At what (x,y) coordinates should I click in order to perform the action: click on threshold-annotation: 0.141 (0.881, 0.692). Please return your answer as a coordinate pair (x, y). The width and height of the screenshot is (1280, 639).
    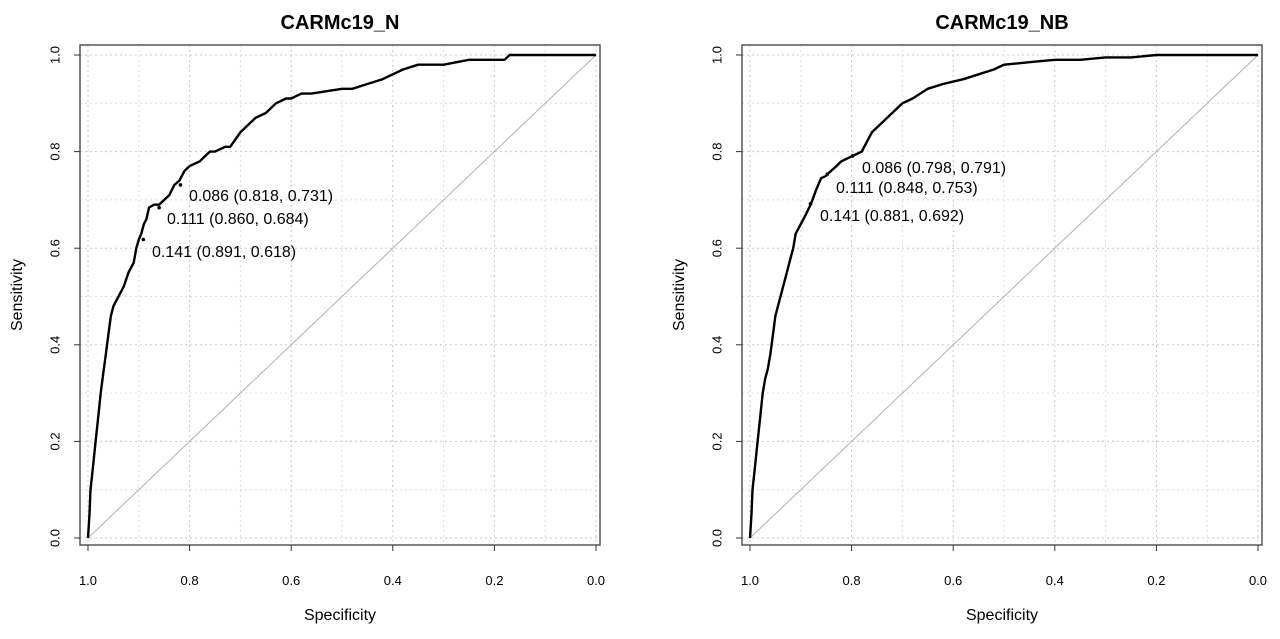
    Looking at the image, I should click on (892, 216).